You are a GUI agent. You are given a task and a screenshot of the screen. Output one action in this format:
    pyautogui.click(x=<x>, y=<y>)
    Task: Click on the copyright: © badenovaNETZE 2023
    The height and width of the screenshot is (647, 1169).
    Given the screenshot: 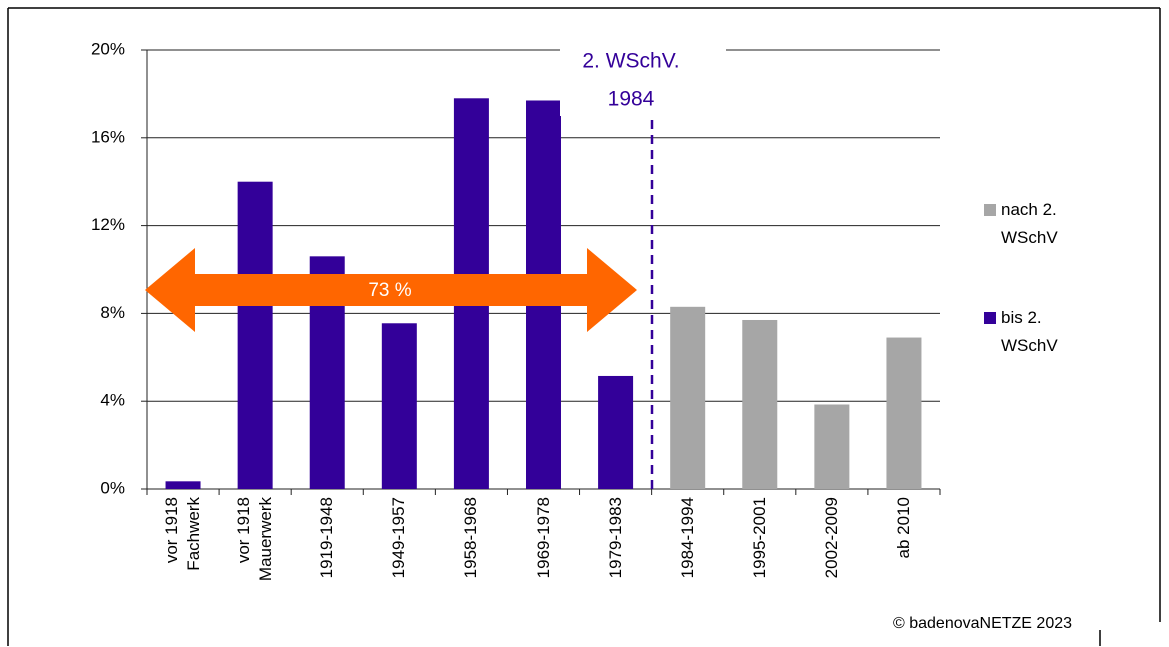 What is the action you would take?
    pyautogui.click(x=982, y=623)
    